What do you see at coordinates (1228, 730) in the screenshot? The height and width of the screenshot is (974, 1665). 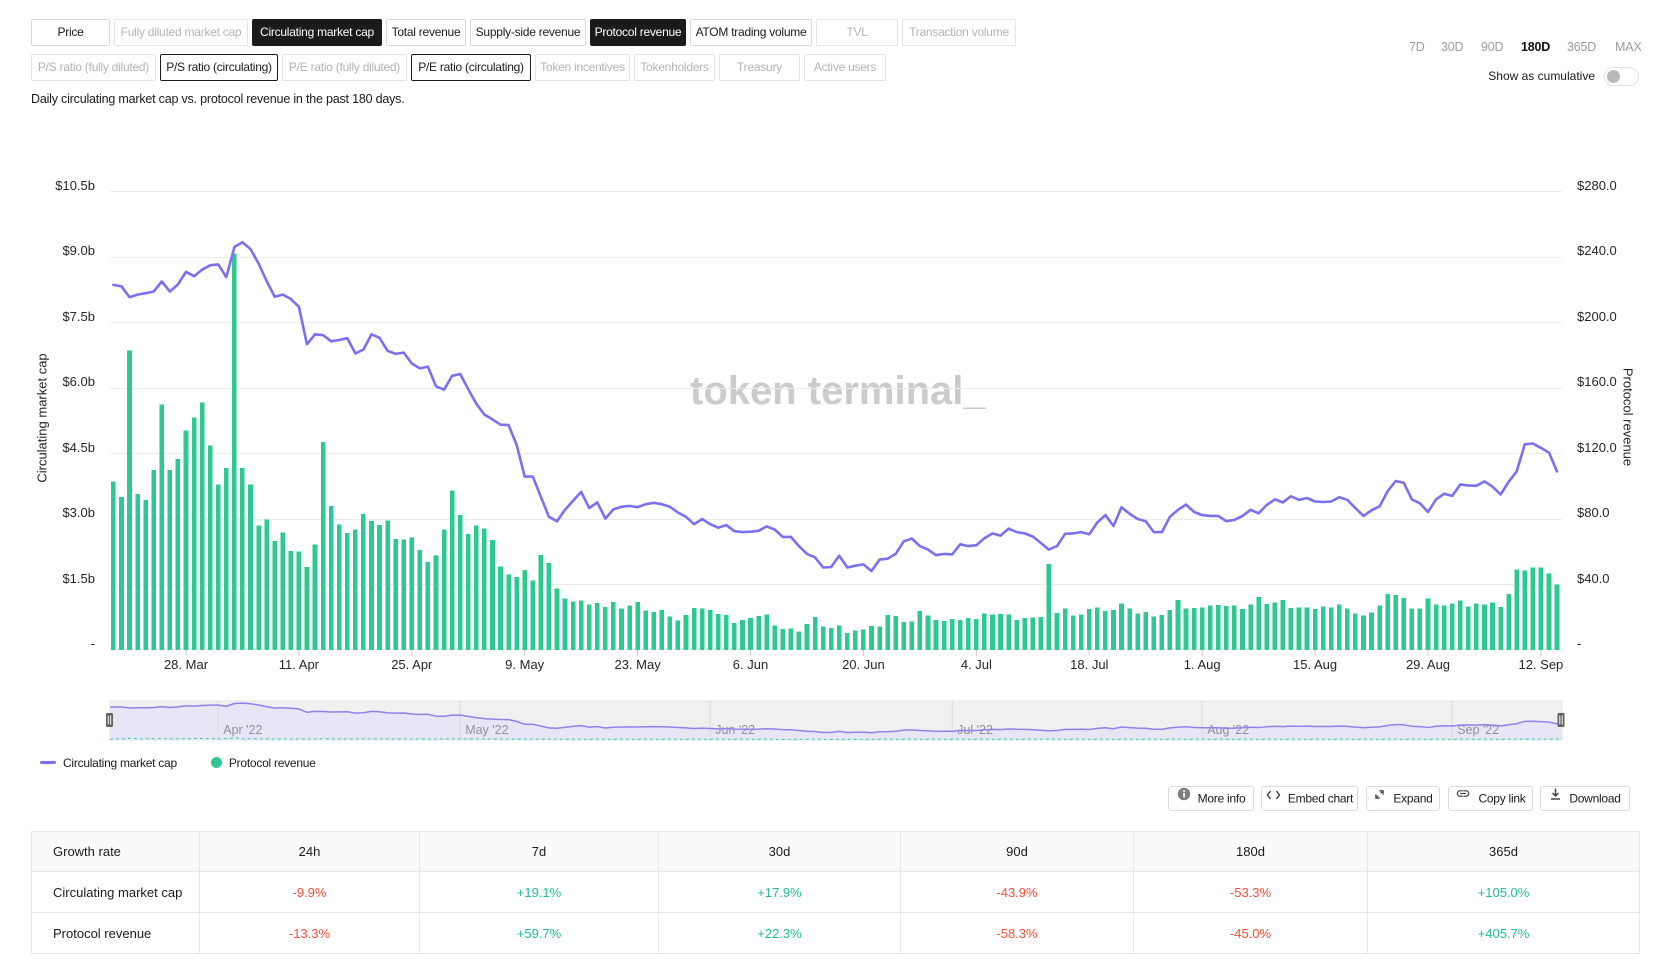 I see `svg-text: Aug '22` at bounding box center [1228, 730].